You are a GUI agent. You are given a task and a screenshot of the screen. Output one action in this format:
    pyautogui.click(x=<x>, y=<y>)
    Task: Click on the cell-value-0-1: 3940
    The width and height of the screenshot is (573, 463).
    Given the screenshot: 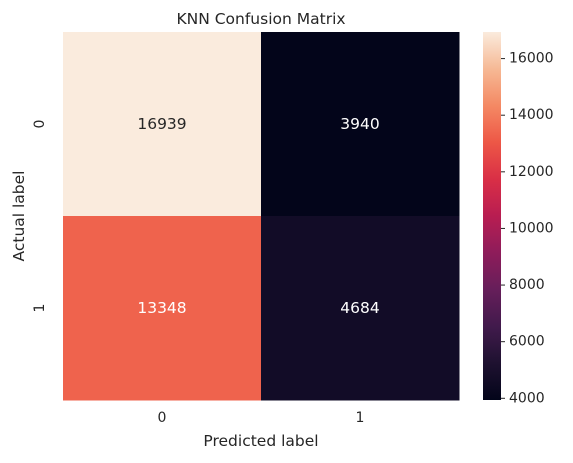 What is the action you would take?
    pyautogui.click(x=359, y=124)
    